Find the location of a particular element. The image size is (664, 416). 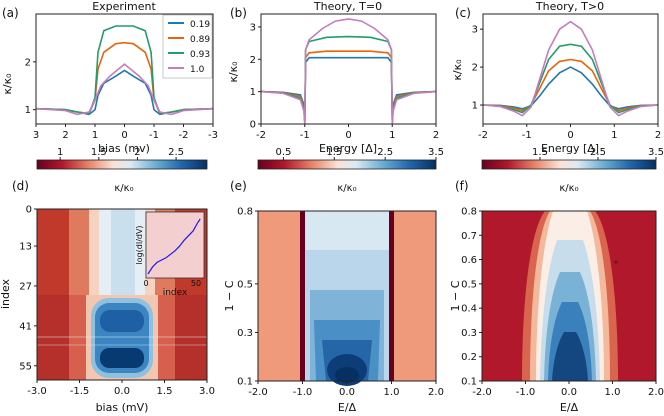

panel-e-yticks: 0.1 0.3 0.5 0.8 is located at coordinates (247, 297).